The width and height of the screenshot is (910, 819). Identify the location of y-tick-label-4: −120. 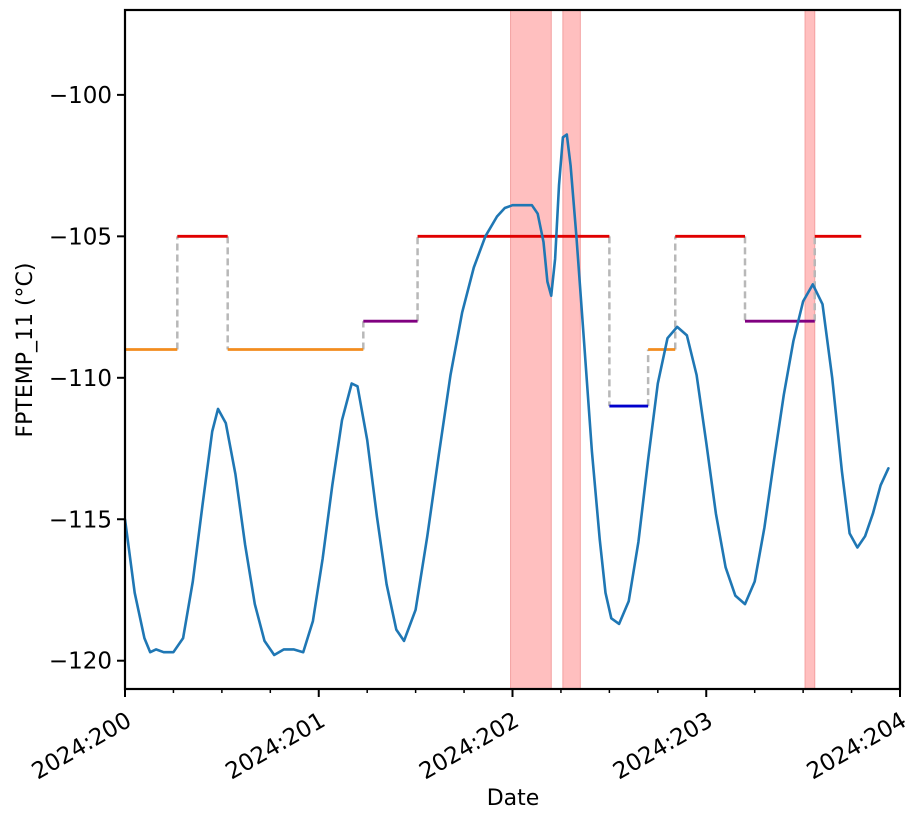
(80, 662).